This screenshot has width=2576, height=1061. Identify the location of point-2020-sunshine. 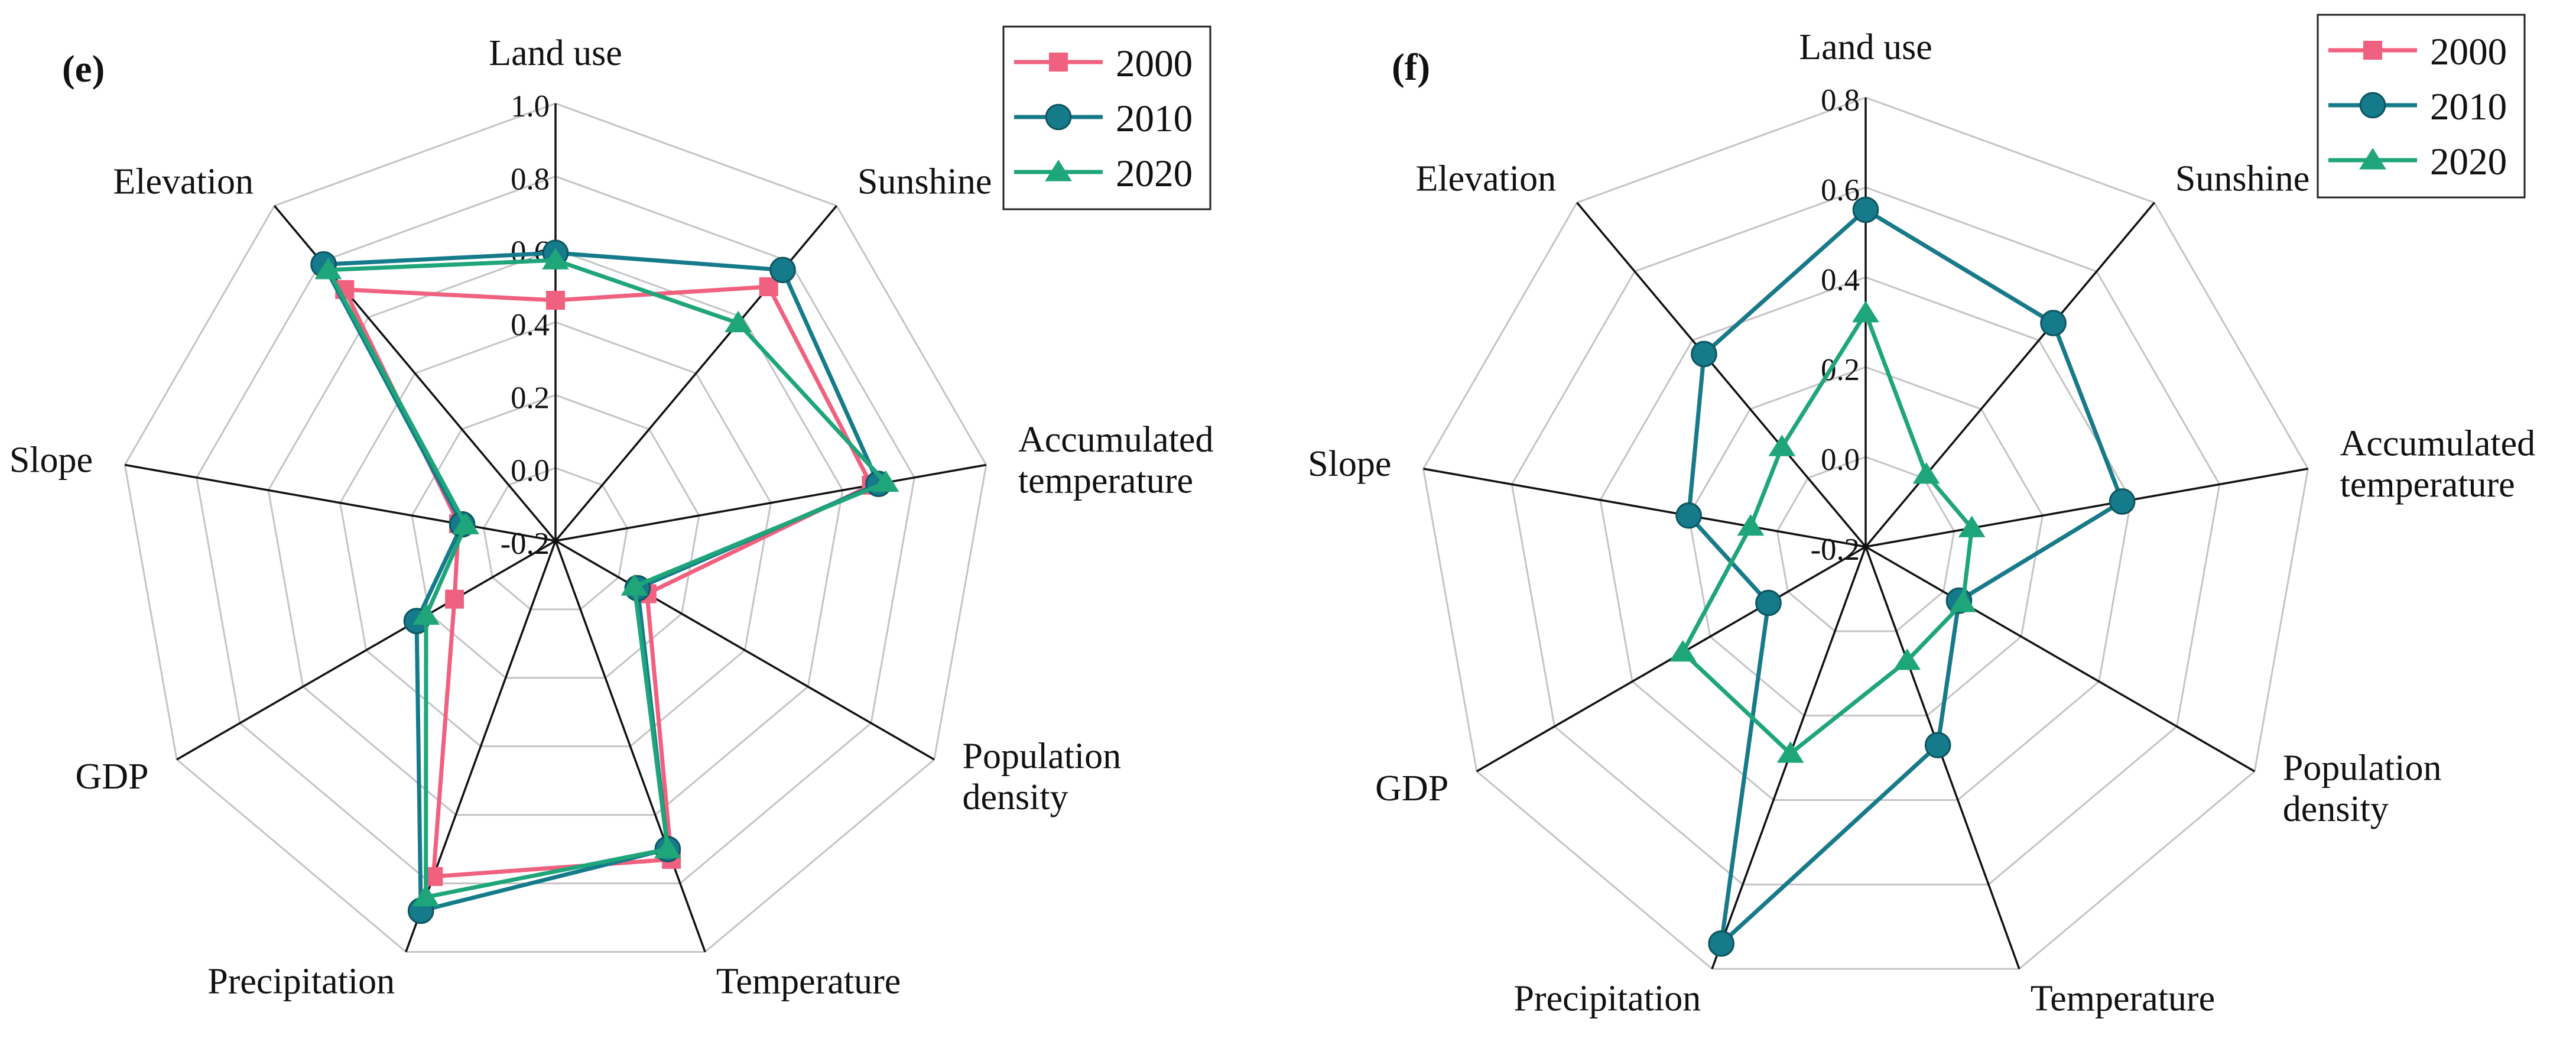
(738, 321).